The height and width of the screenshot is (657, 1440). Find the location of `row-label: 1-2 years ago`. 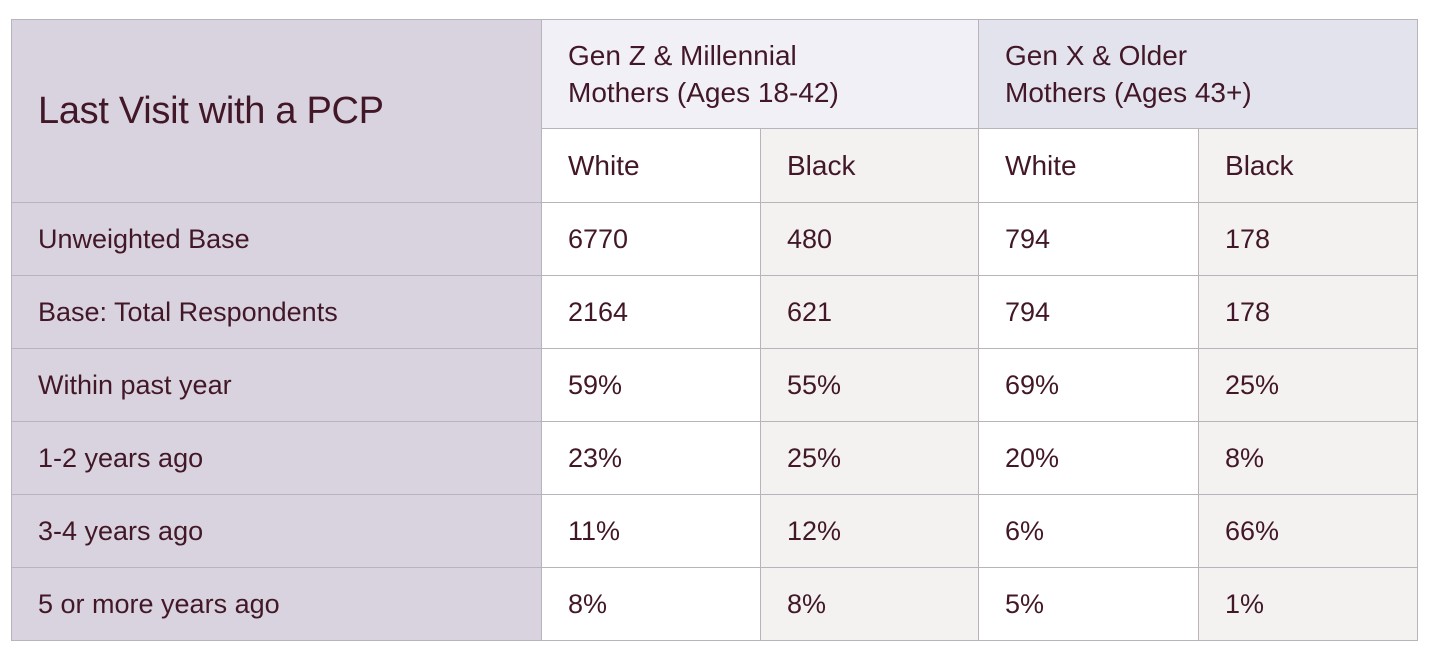

row-label: 1-2 years ago is located at coordinates (276, 458).